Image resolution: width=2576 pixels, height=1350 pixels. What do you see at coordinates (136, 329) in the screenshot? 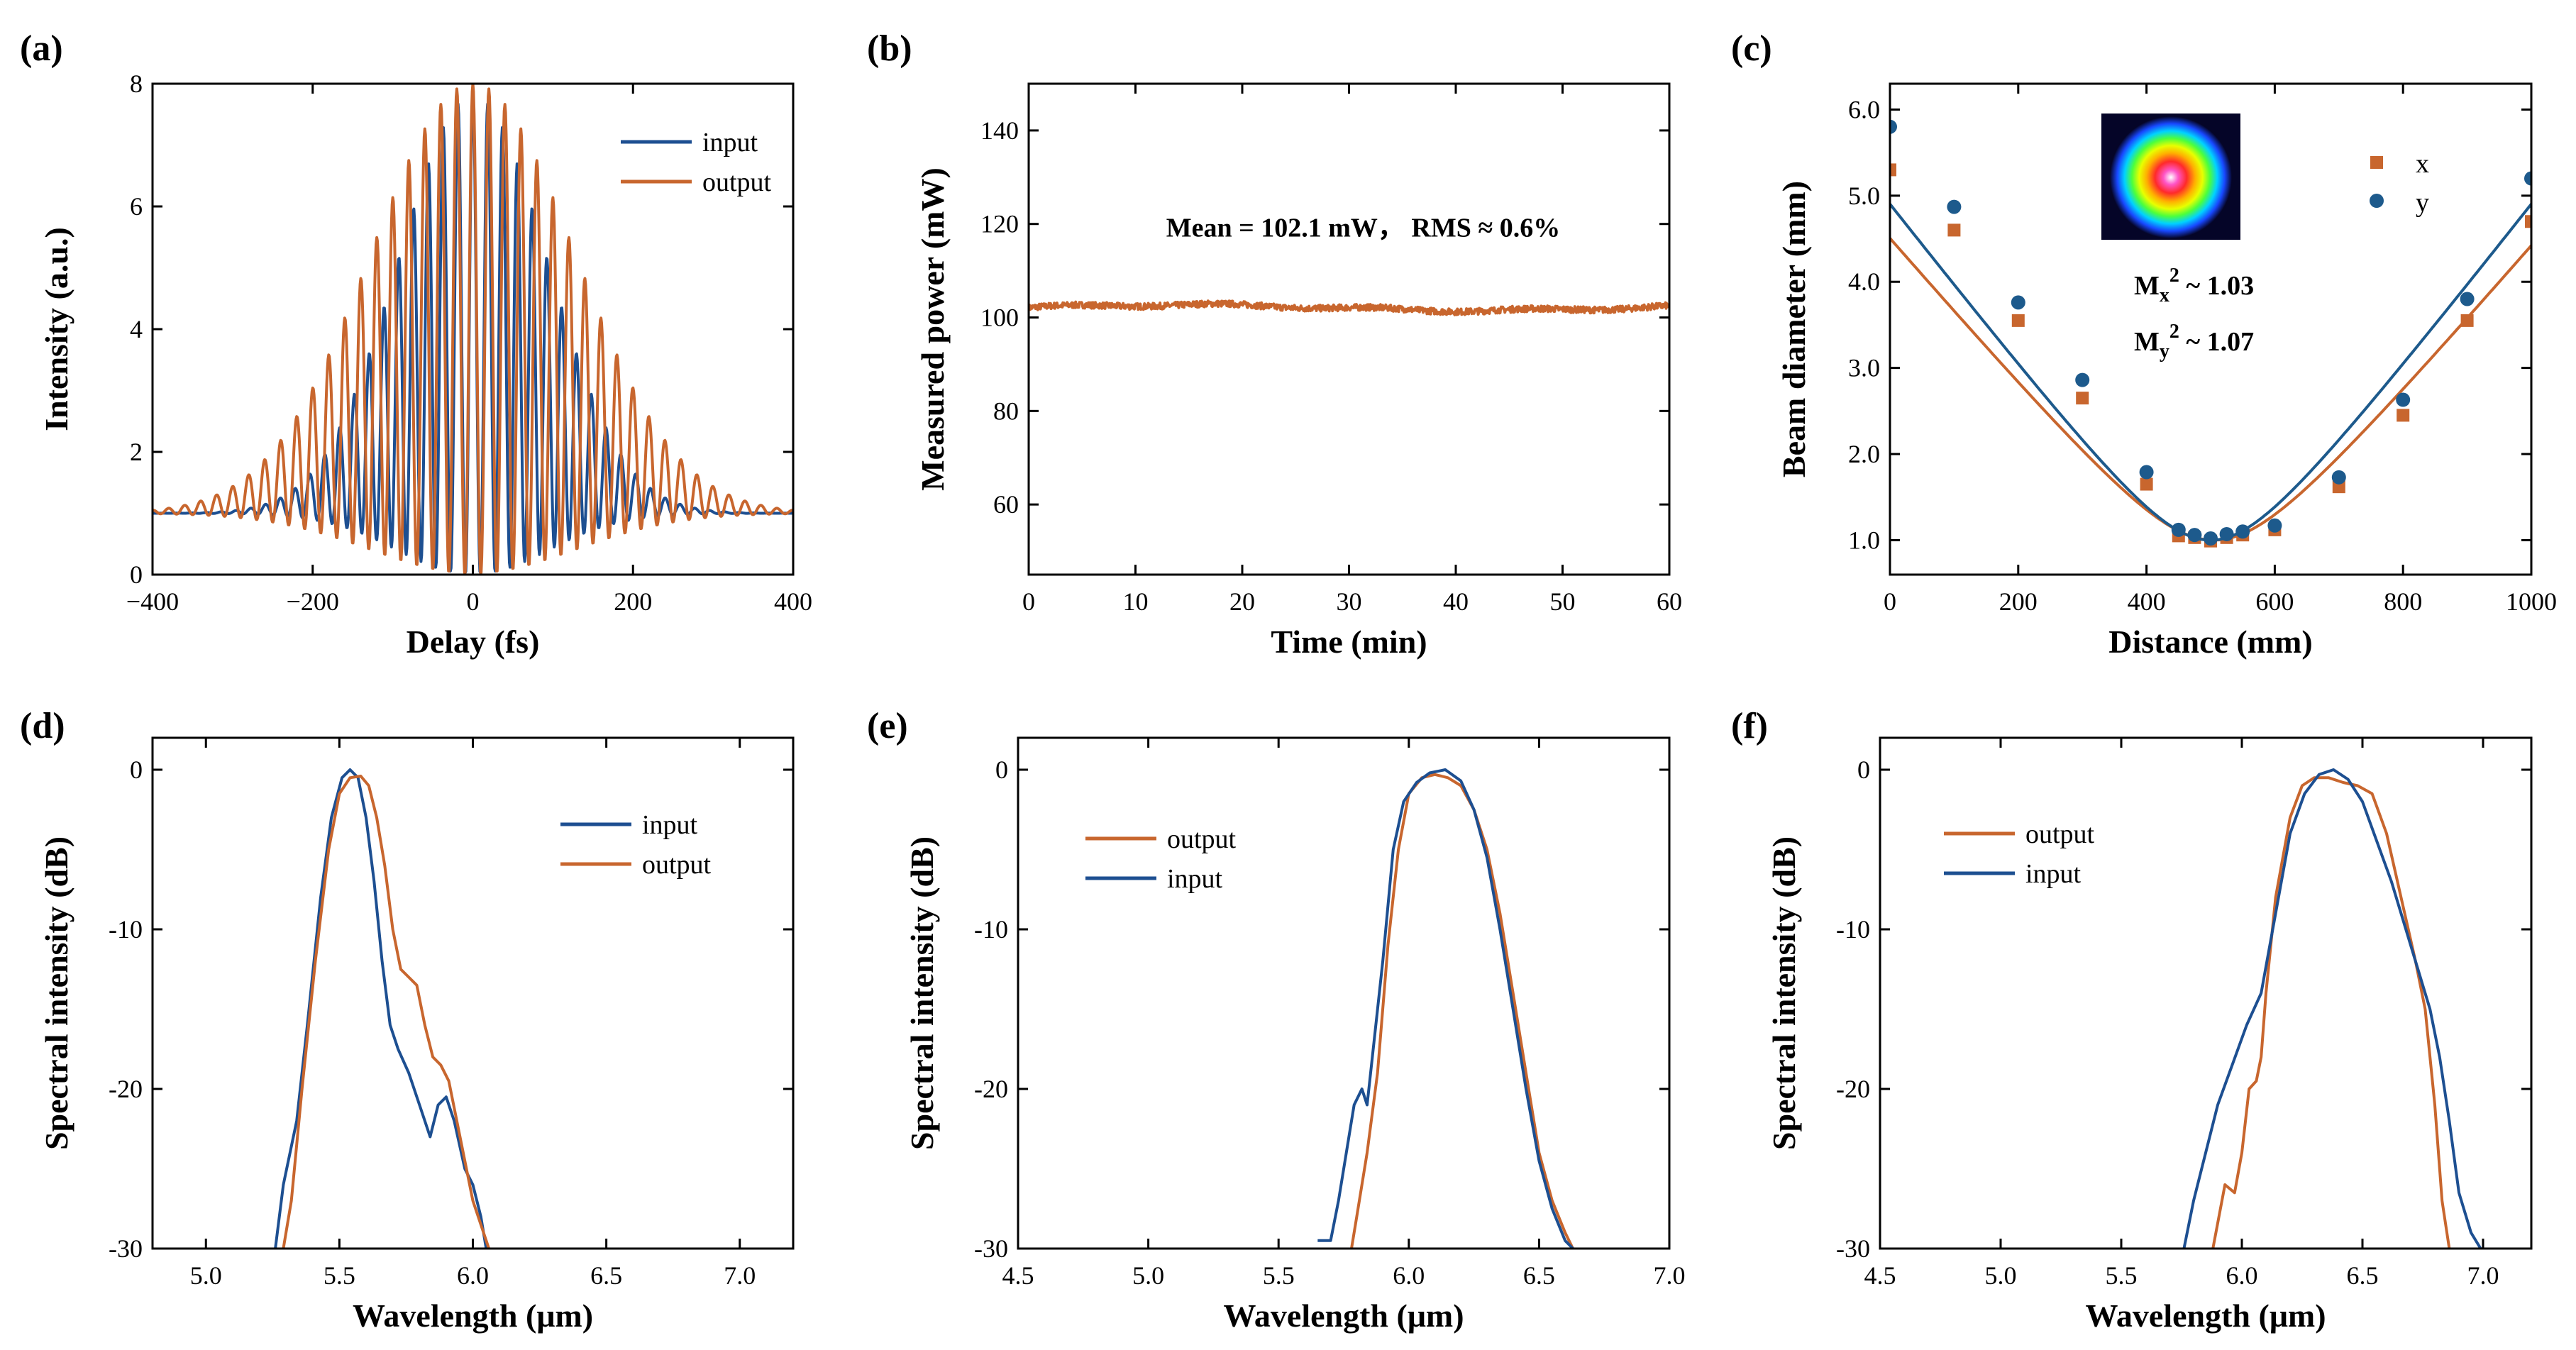
I see `y-tick-label: 4` at bounding box center [136, 329].